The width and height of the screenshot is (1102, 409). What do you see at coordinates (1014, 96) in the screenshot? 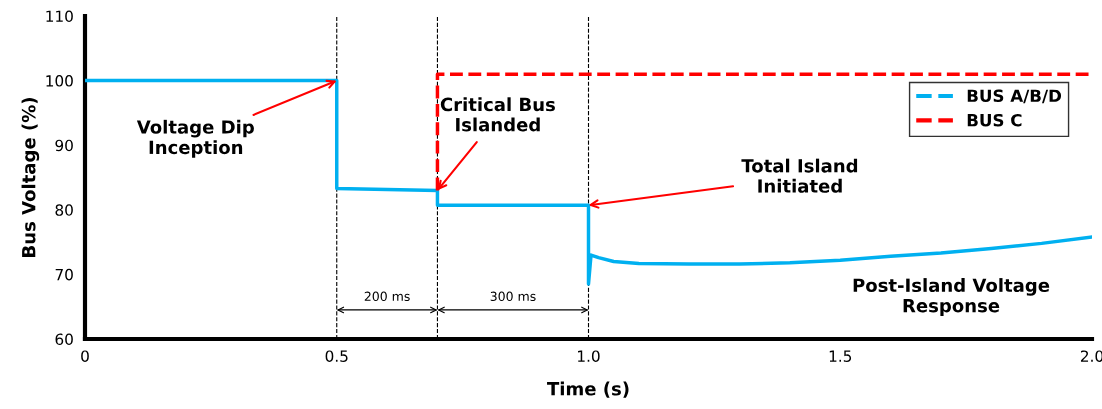
I see `legend-label: BUS A/B/D` at bounding box center [1014, 96].